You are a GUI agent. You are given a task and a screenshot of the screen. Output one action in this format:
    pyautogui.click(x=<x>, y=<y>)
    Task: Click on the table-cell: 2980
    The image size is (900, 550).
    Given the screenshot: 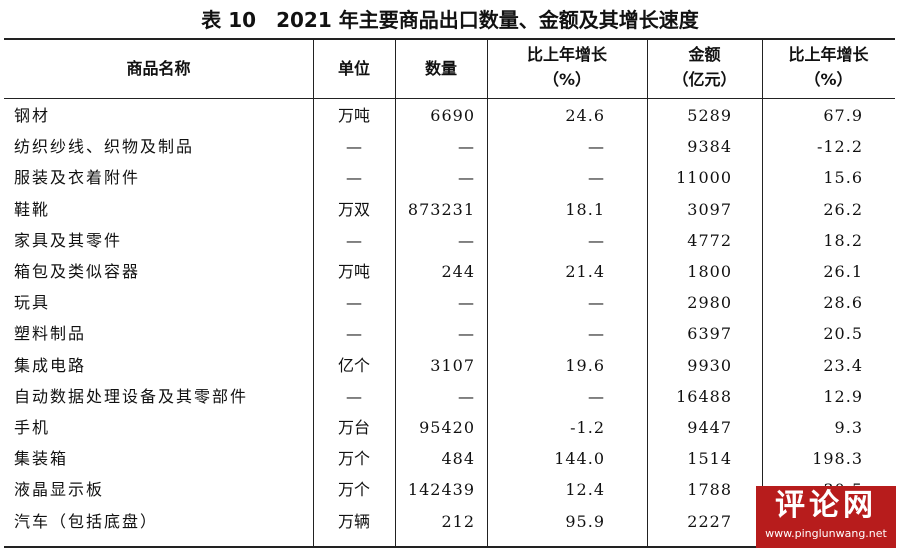 What is the action you would take?
    pyautogui.click(x=709, y=303)
    